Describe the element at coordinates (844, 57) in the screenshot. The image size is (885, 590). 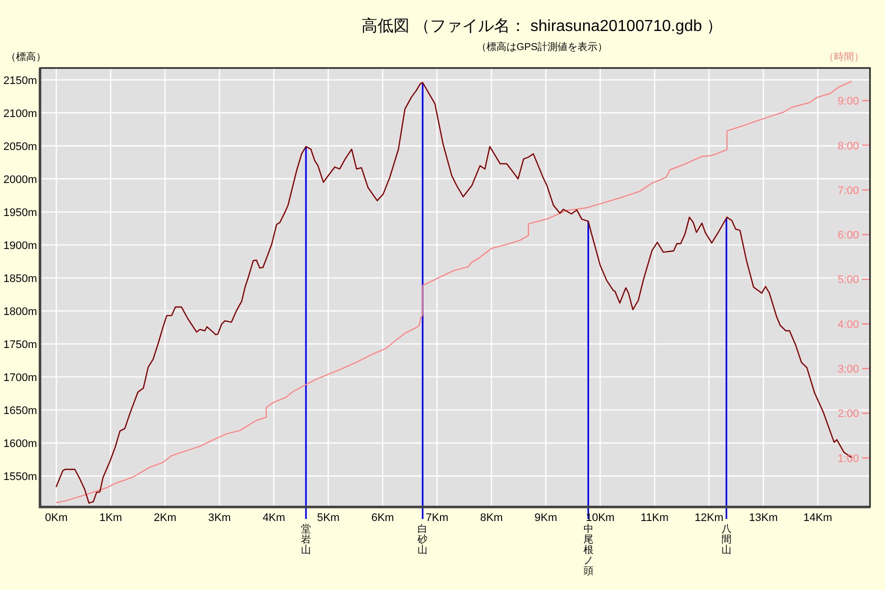
I see `y2label: （時間）` at that location.